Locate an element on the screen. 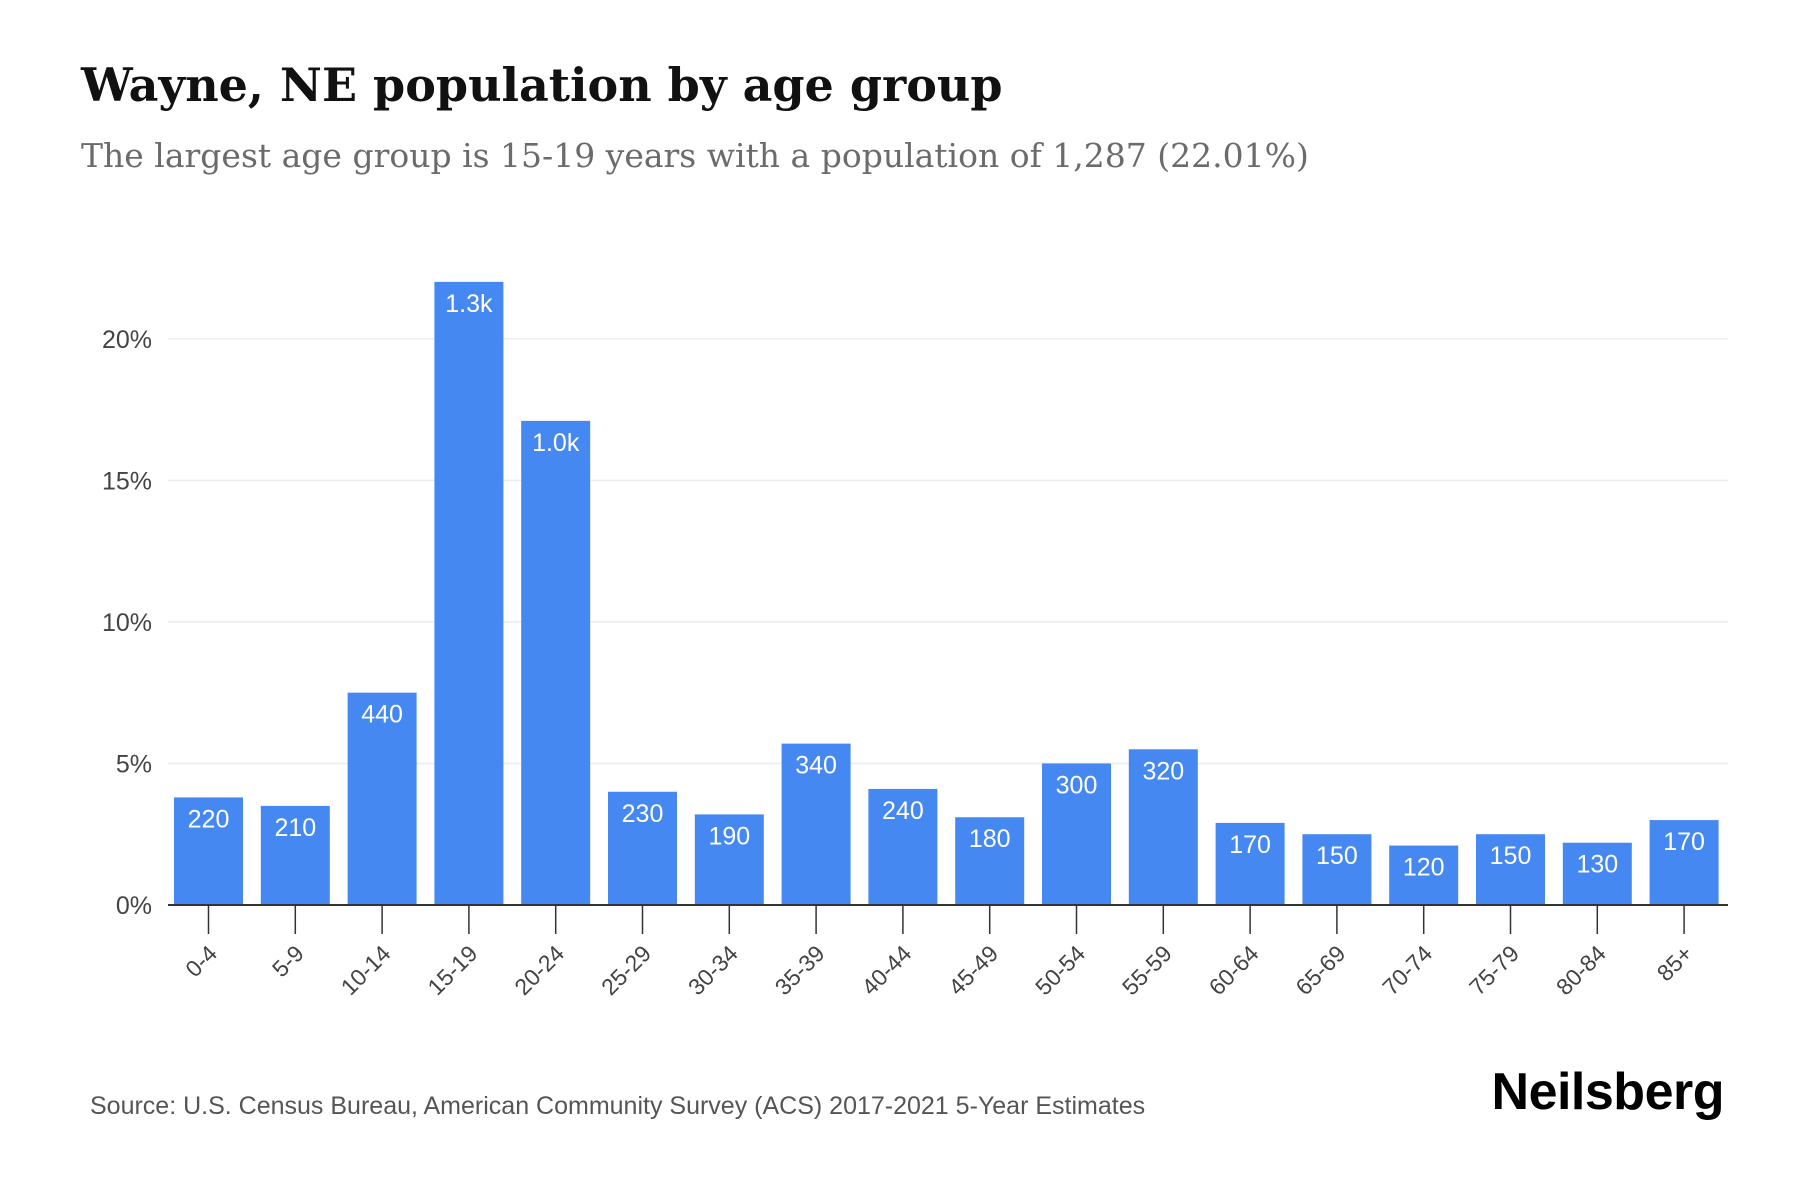 This screenshot has width=1800, height=1200. x-tick-label: 10-14 is located at coordinates (366, 970).